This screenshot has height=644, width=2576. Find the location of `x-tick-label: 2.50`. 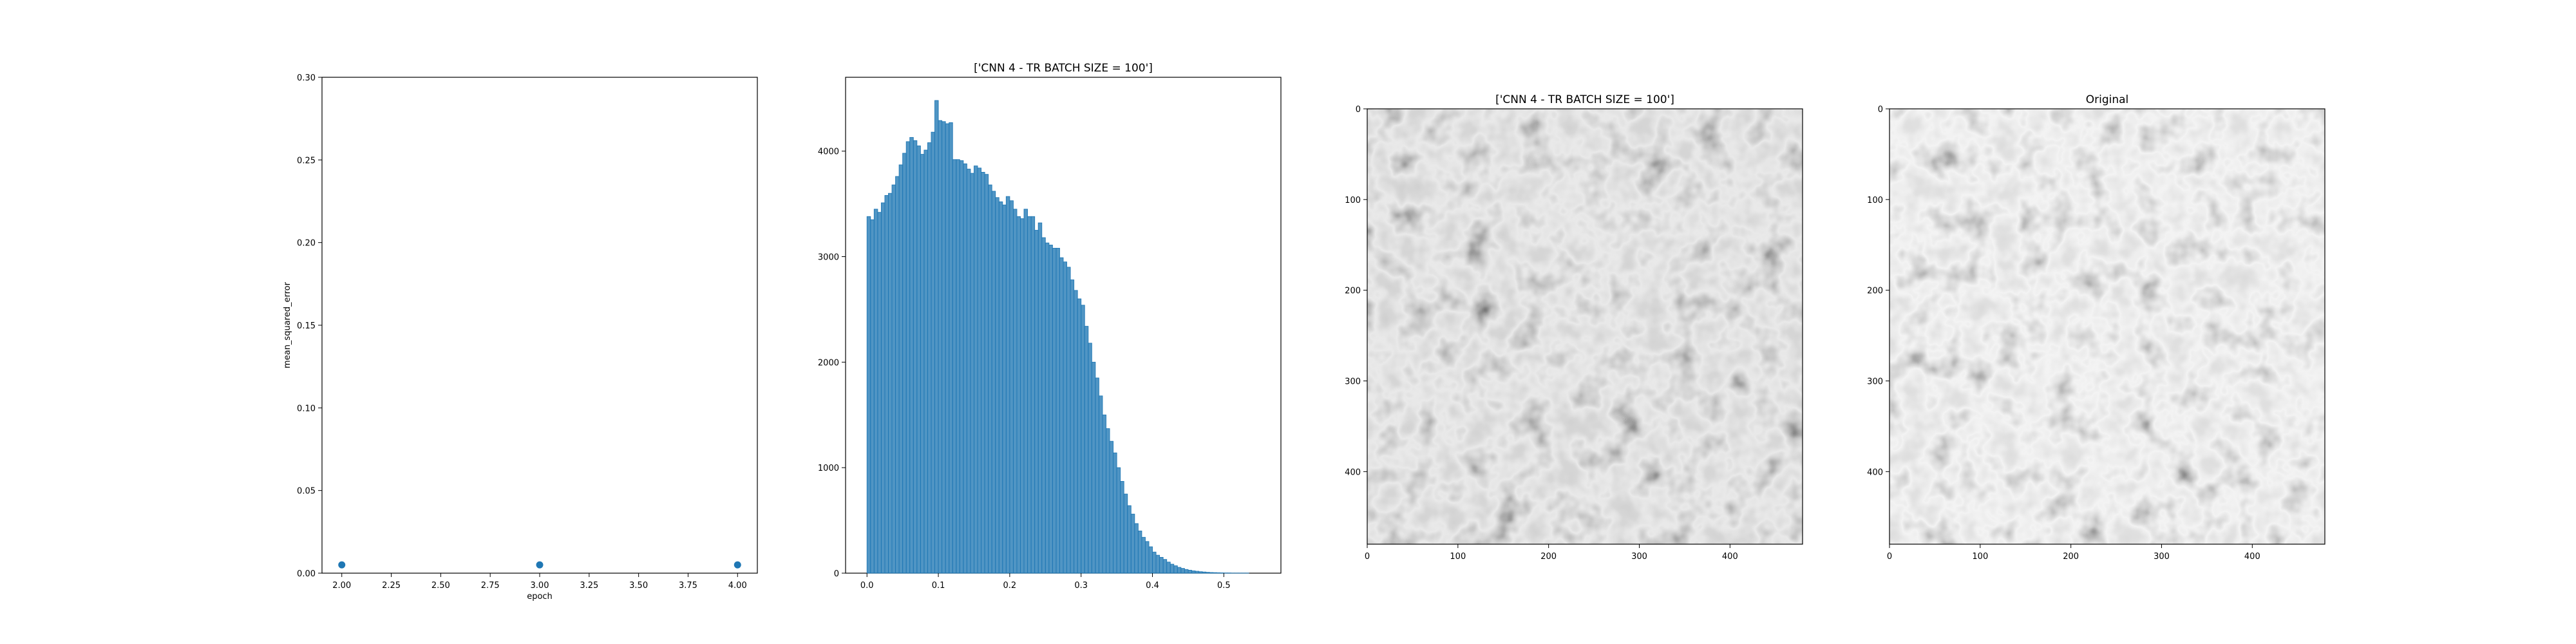

x-tick-label: 2.50 is located at coordinates (441, 586).